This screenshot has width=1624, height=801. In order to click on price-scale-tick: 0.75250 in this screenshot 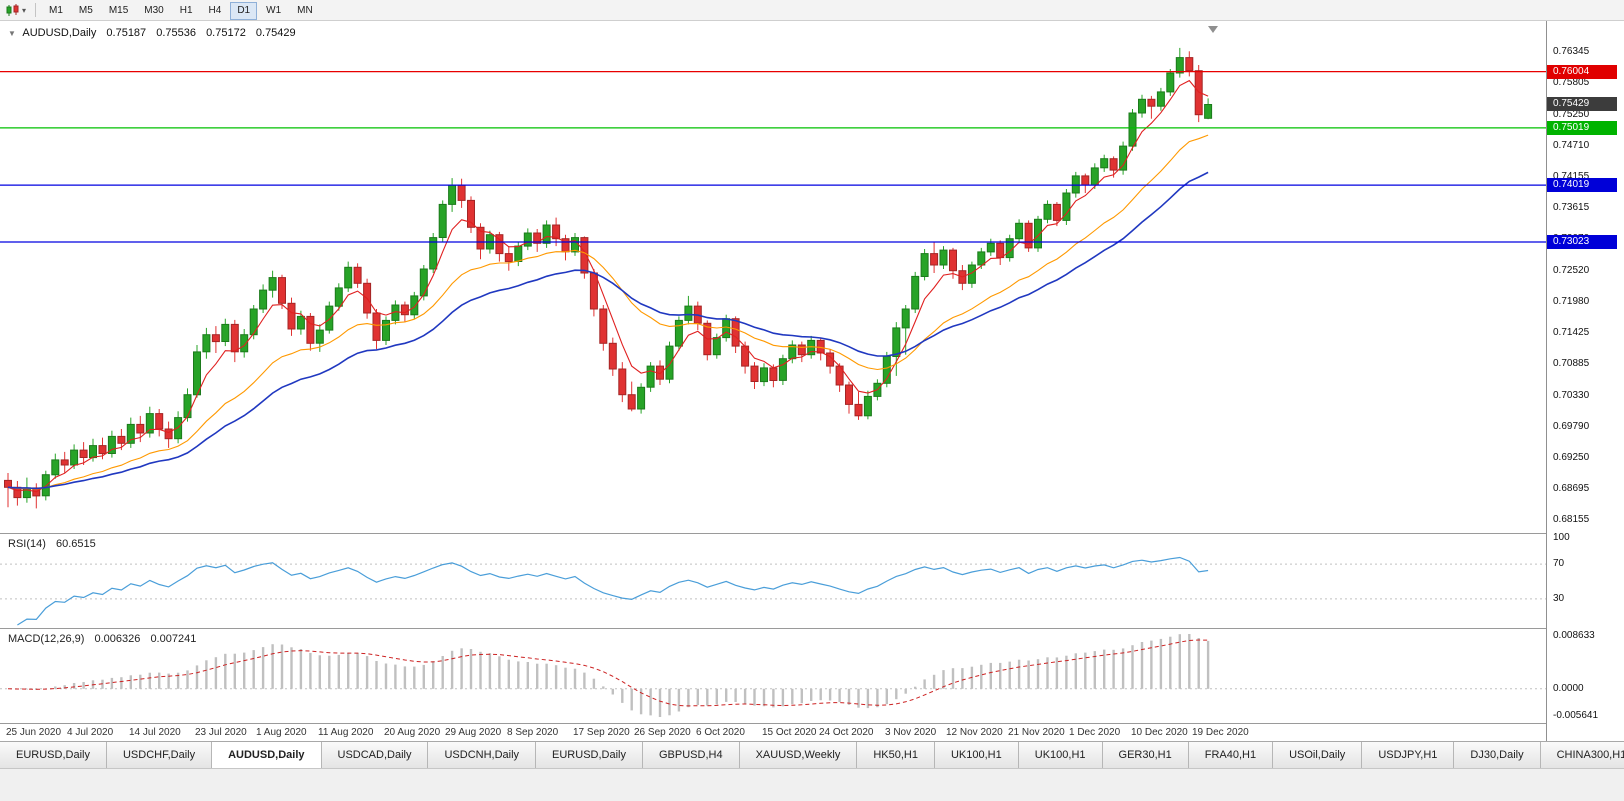, I will do `click(1571, 114)`.